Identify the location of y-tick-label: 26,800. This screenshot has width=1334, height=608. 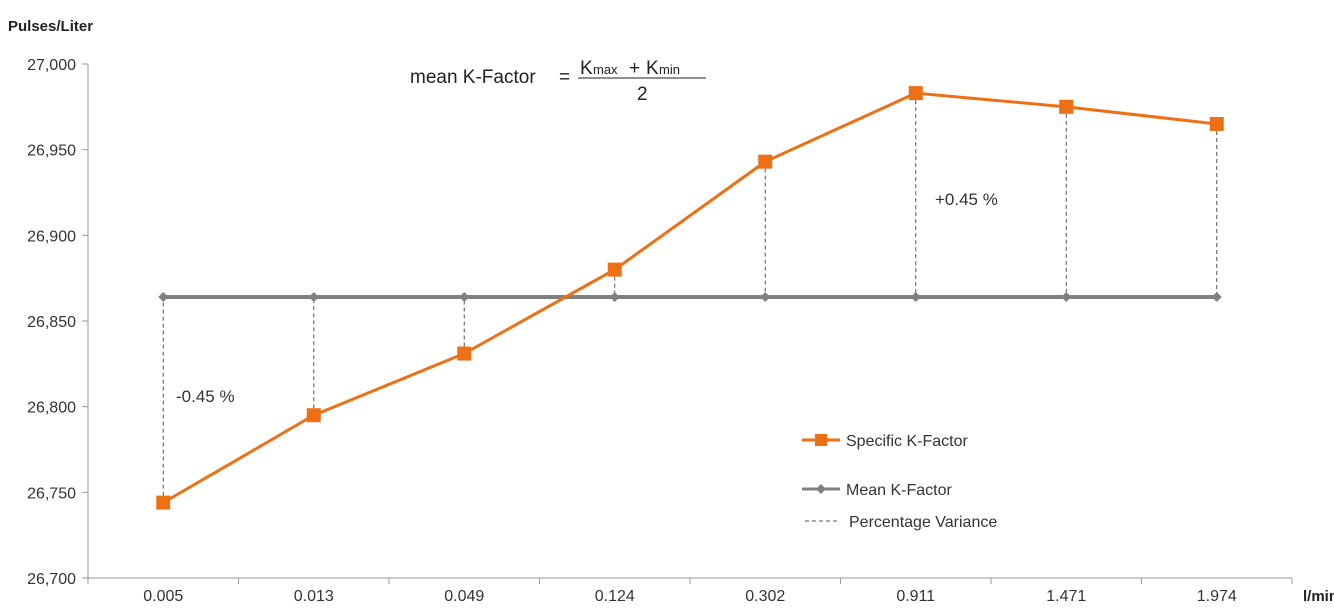
(51, 408).